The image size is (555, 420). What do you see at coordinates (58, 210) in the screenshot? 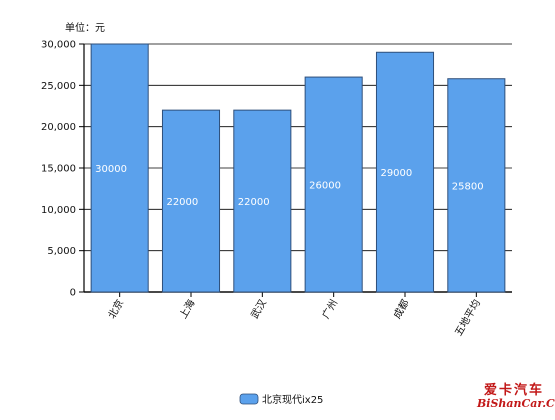
I see `y-tick-label: 10,000` at bounding box center [58, 210].